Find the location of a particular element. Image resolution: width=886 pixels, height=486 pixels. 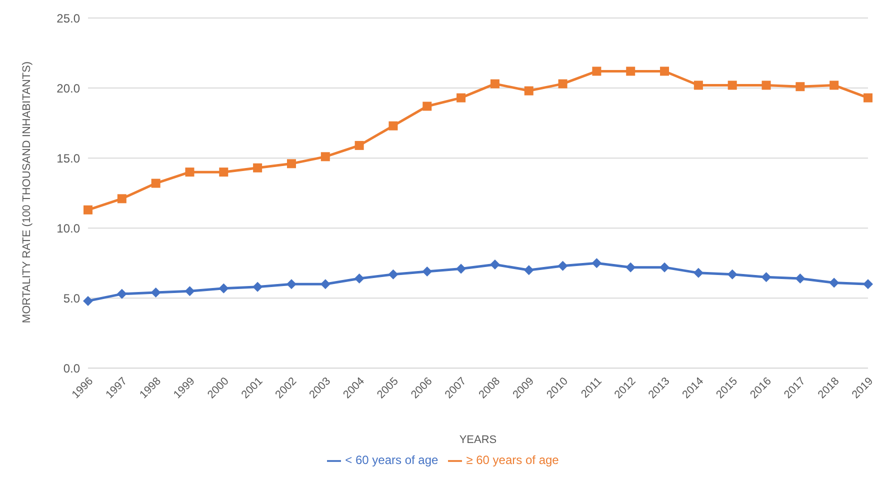

legend-label: < 60 years of age is located at coordinates (391, 460).